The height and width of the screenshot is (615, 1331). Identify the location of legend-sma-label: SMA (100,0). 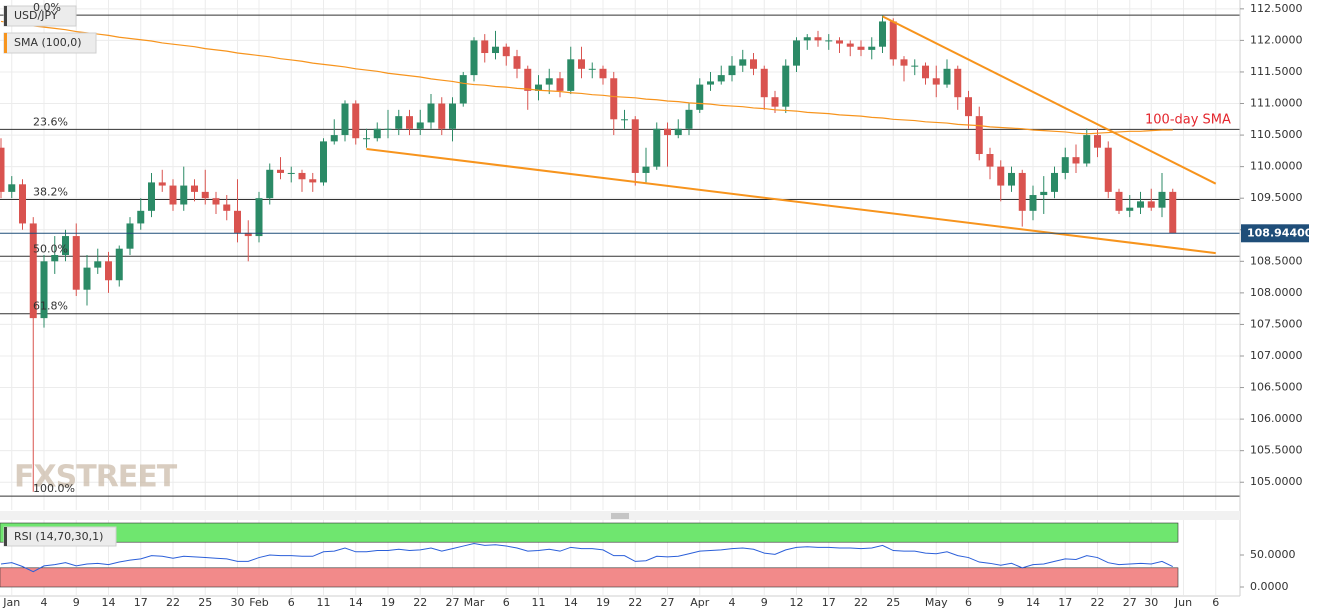
(48, 42).